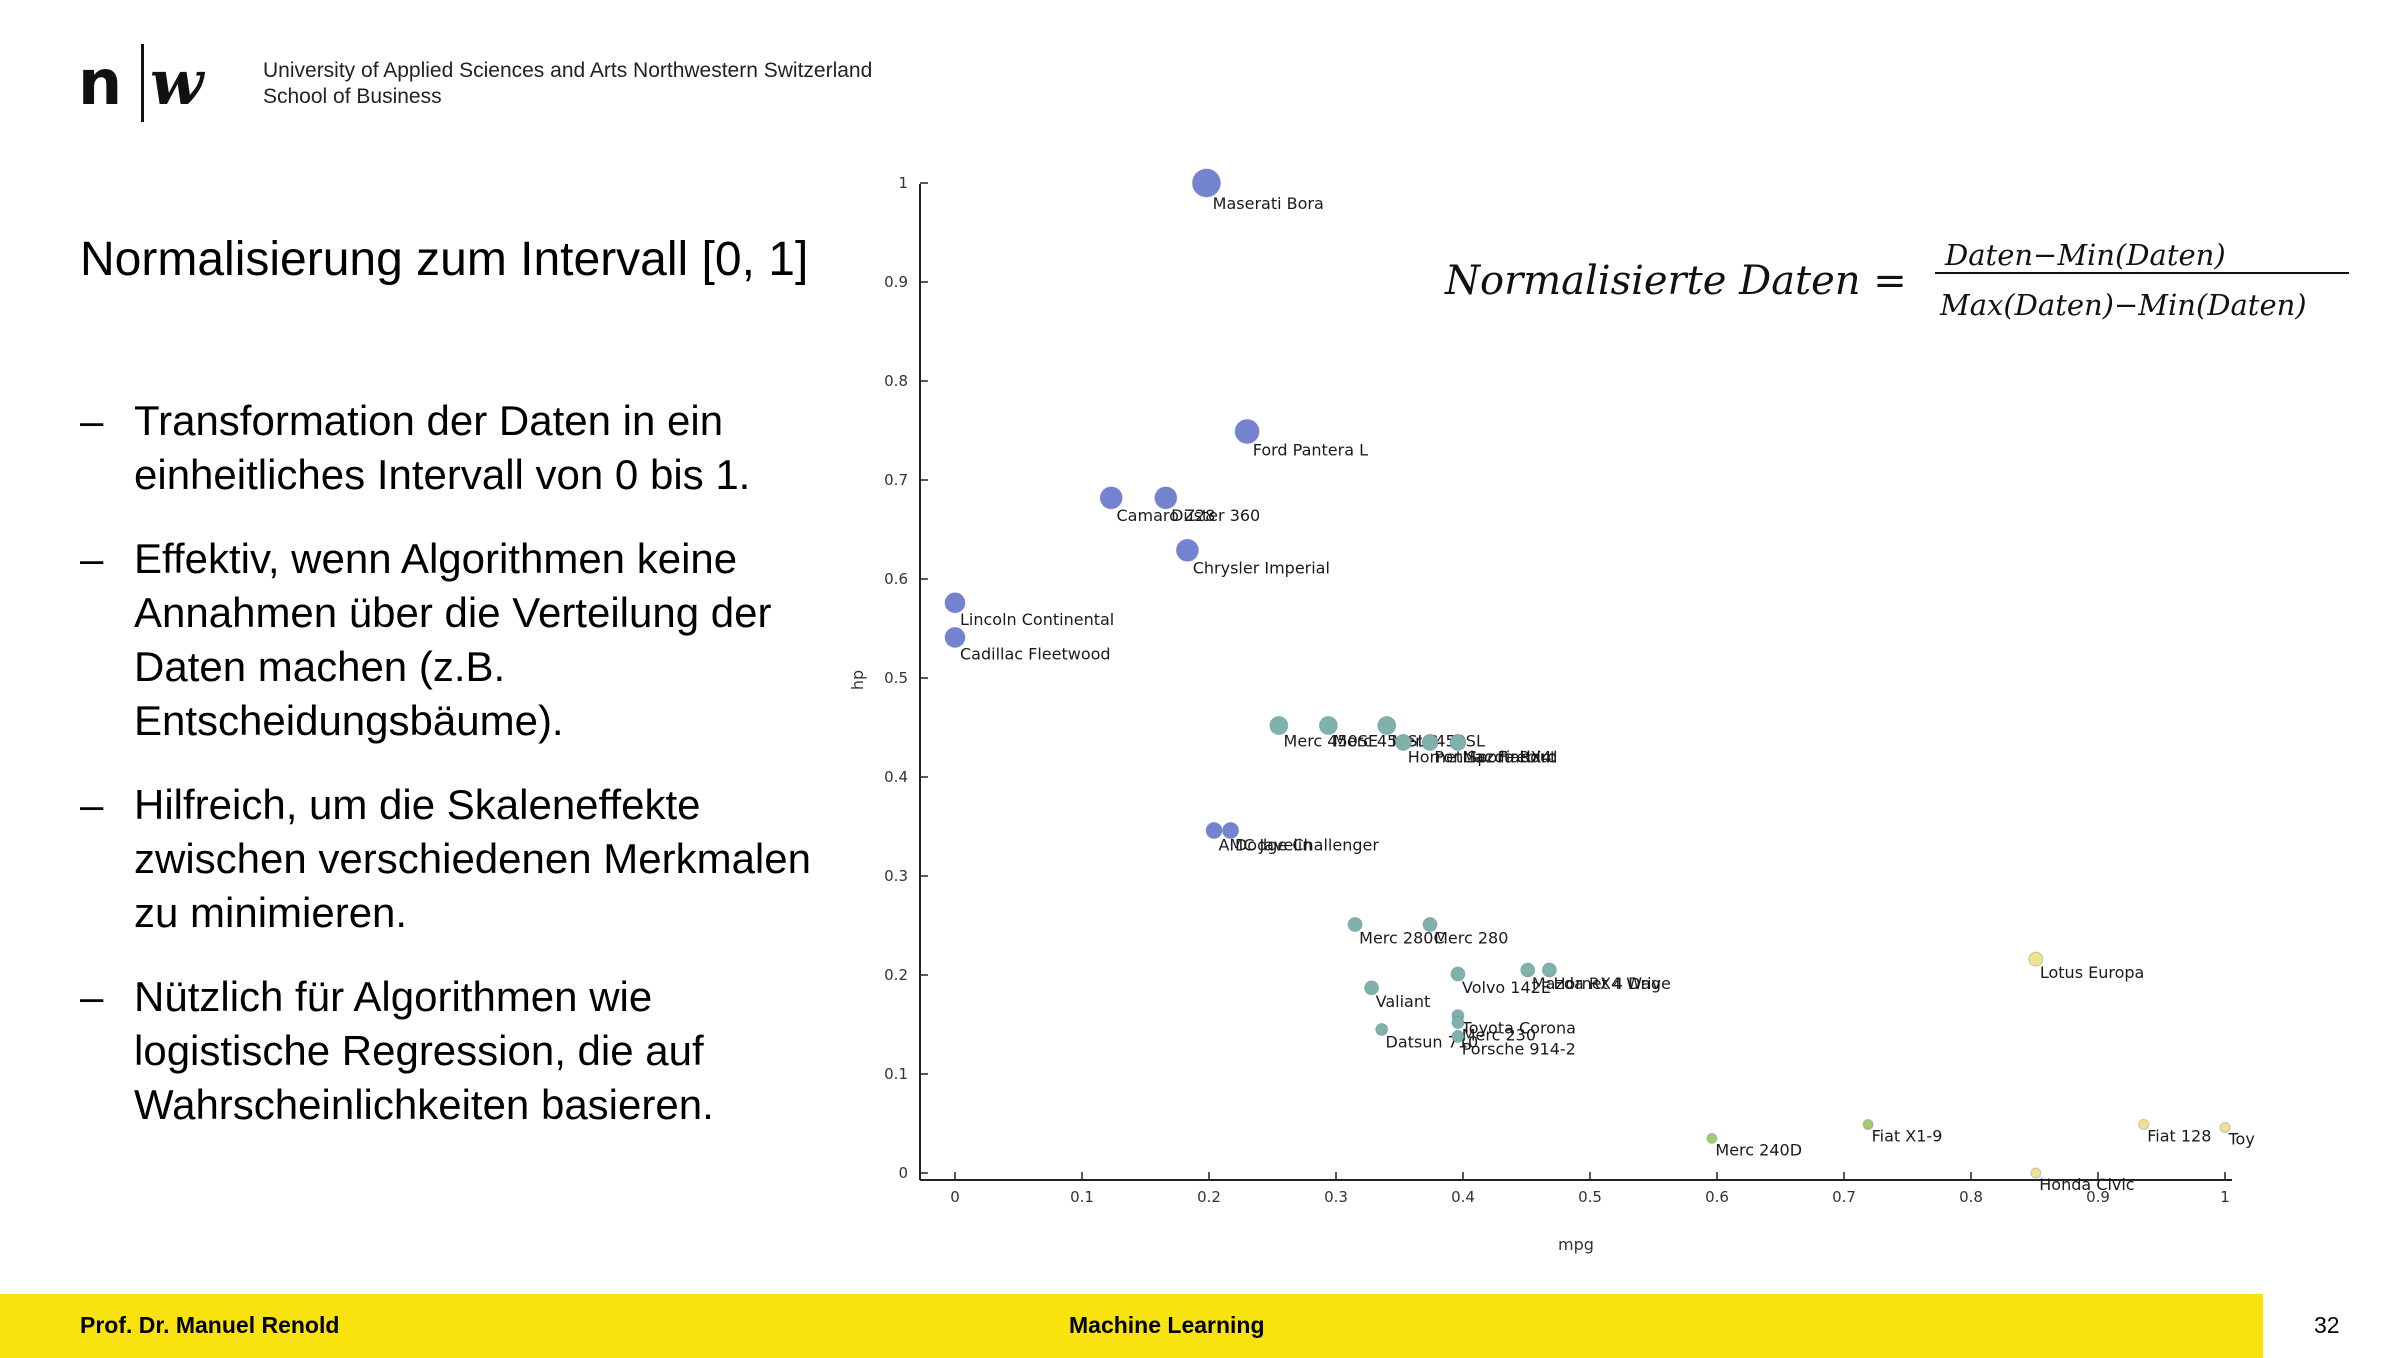 The width and height of the screenshot is (2400, 1358). Describe the element at coordinates (1576, 1244) in the screenshot. I see `x-axis-label: mpg` at that location.